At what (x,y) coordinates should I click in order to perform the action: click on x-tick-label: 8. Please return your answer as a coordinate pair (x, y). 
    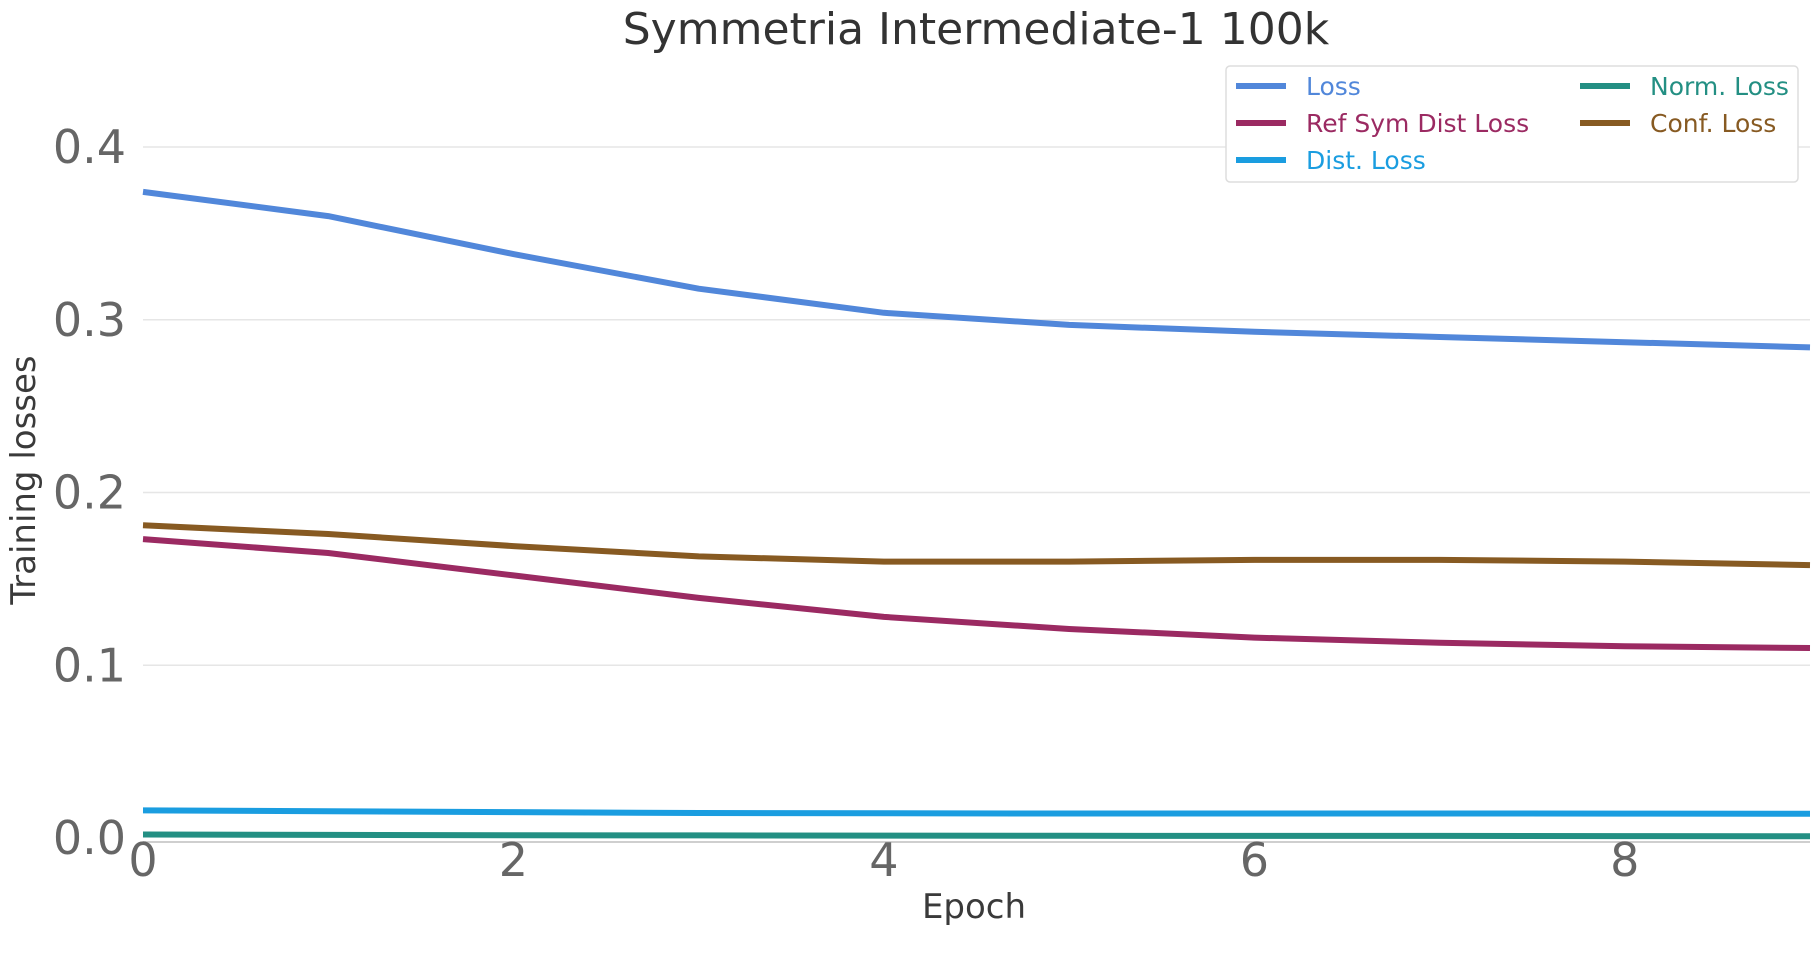
    Looking at the image, I should click on (1624, 860).